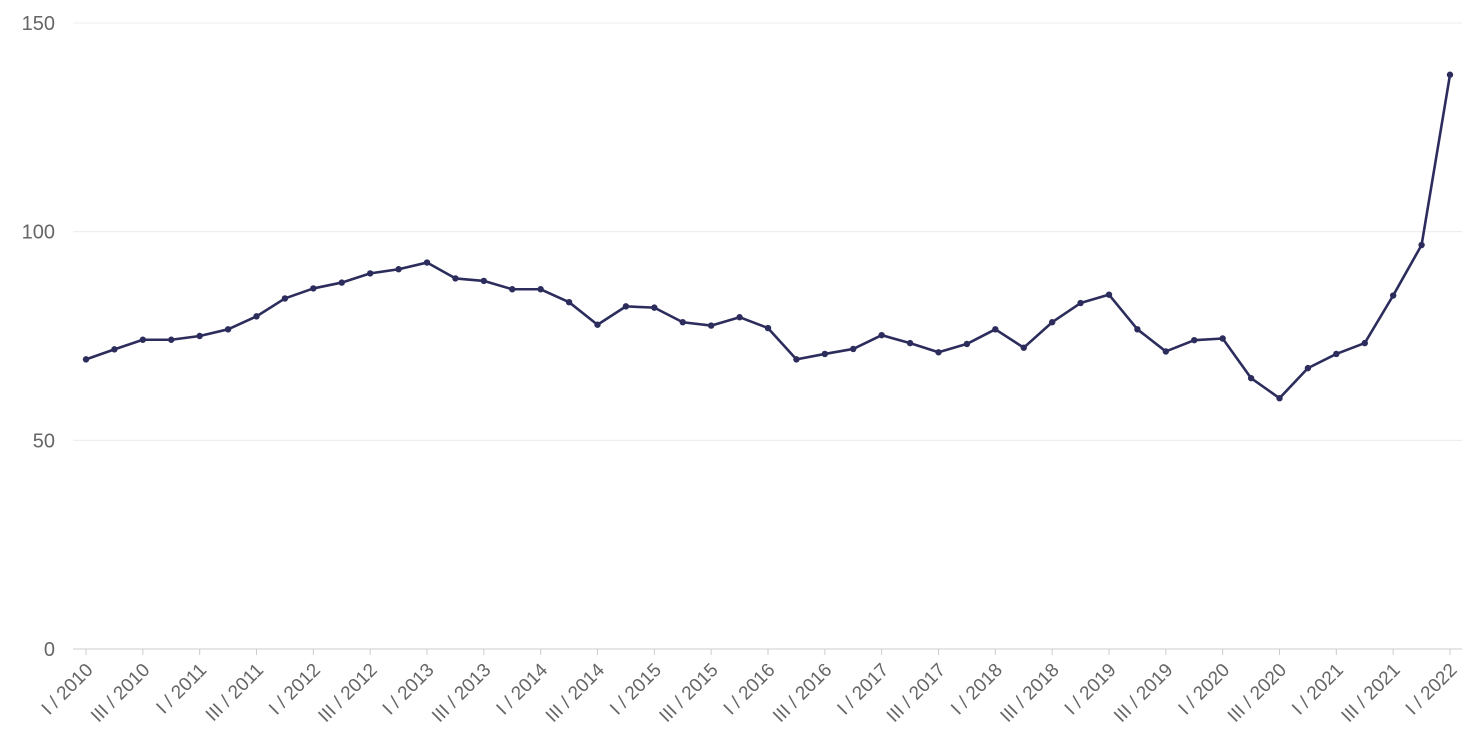  What do you see at coordinates (1432, 690) in the screenshot?
I see `x-tick-label: I / 2022` at bounding box center [1432, 690].